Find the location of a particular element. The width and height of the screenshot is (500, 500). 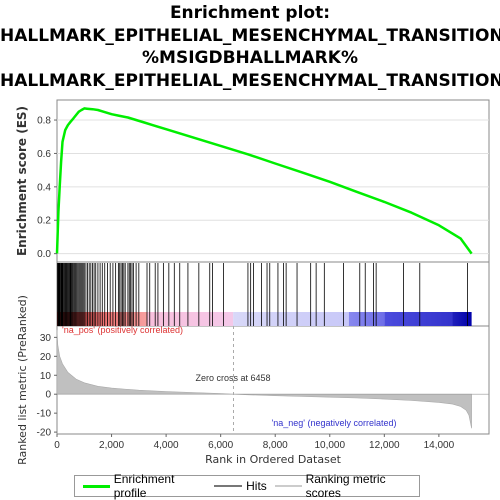

es-tick-label: 0.4 is located at coordinates (44, 187).